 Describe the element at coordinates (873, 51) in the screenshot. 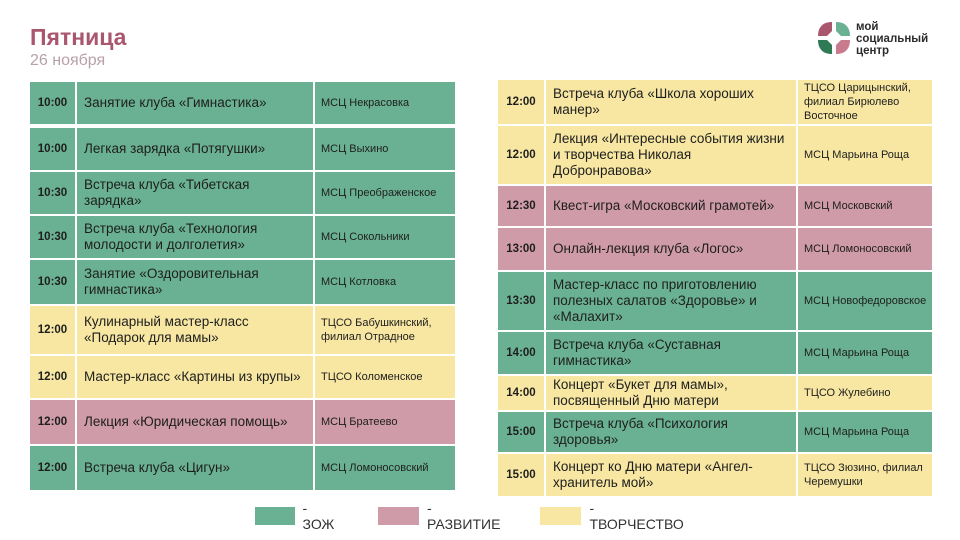

I see `logo-line-3: центр` at that location.